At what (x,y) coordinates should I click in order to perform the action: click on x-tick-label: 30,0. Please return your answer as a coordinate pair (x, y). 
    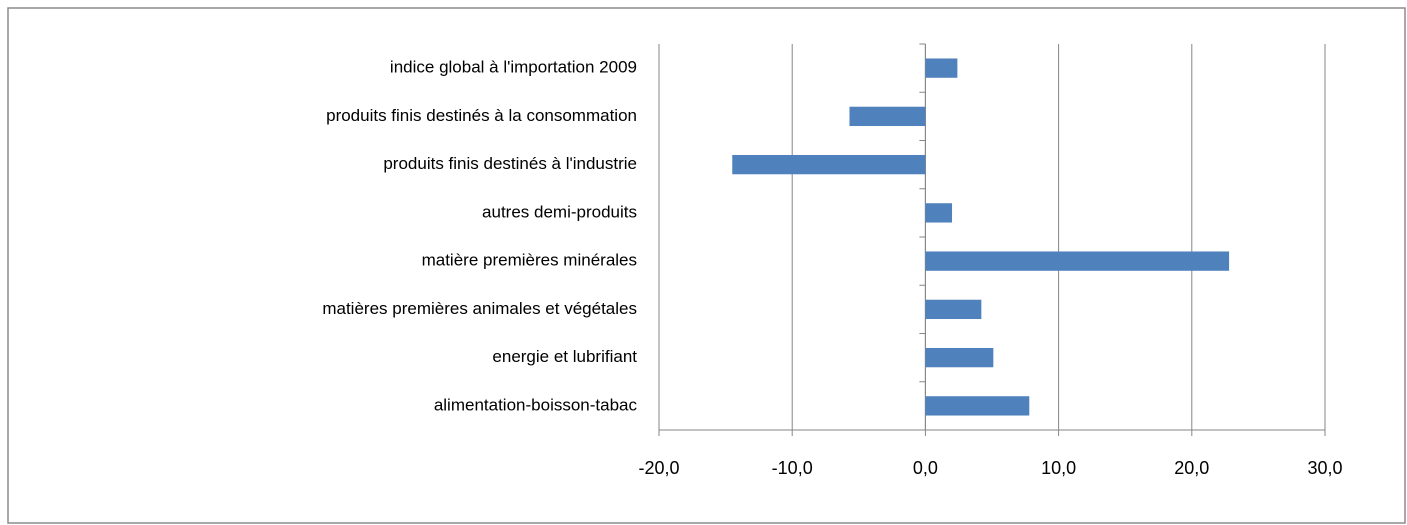
    Looking at the image, I should click on (1324, 468).